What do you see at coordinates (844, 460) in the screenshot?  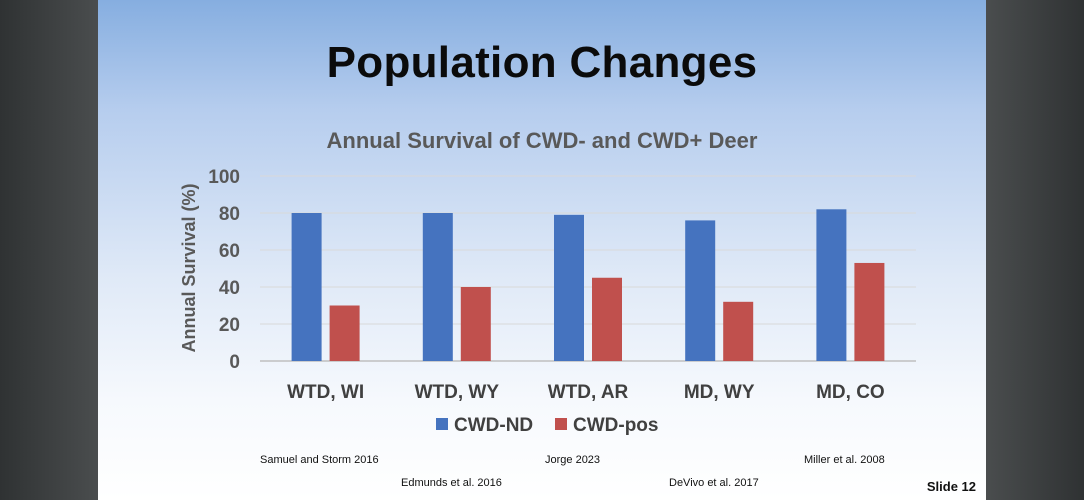 I see `citation-miller: Miller et al. 2008` at bounding box center [844, 460].